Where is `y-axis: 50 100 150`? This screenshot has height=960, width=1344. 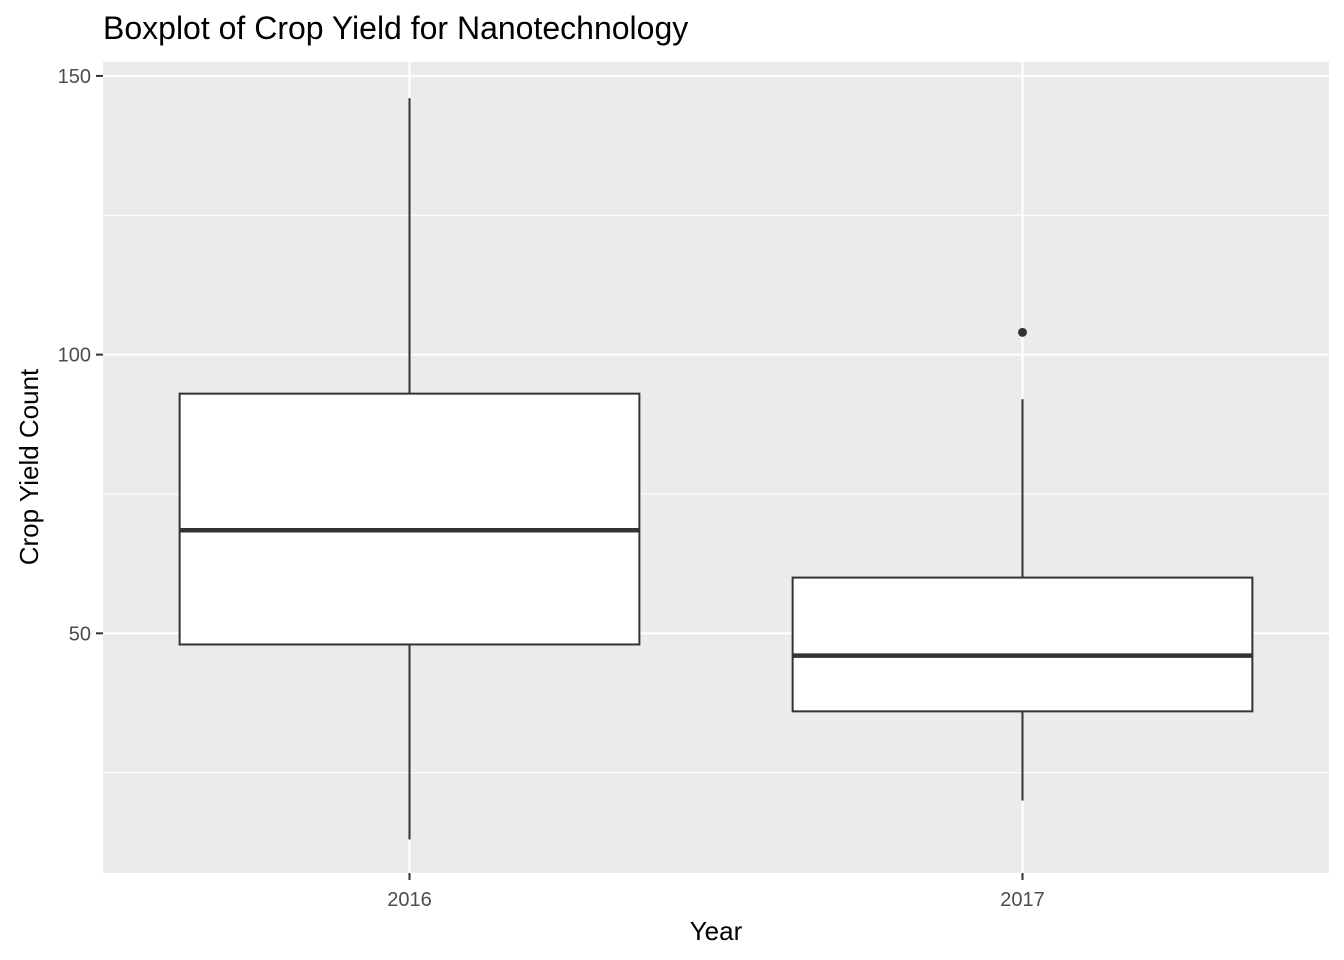 y-axis: 50 100 150 is located at coordinates (80, 355).